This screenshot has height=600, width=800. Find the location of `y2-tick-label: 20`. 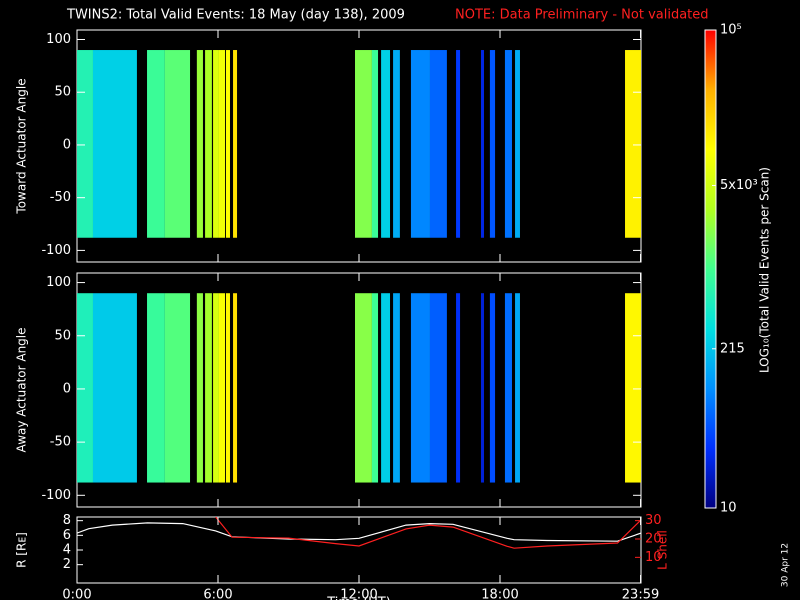

y2-tick-label: 20 is located at coordinates (653, 539).